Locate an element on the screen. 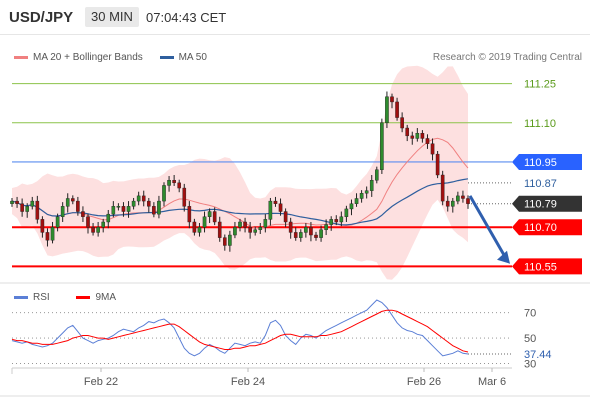  forecast-arrow-shaft is located at coordinates (487, 226).